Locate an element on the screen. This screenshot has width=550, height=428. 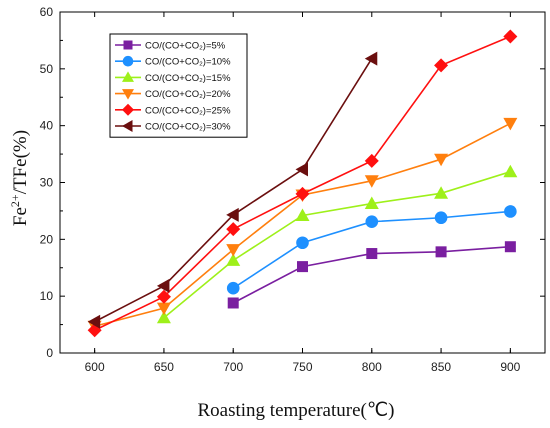
x-tick-label: 750 is located at coordinates (302, 367).